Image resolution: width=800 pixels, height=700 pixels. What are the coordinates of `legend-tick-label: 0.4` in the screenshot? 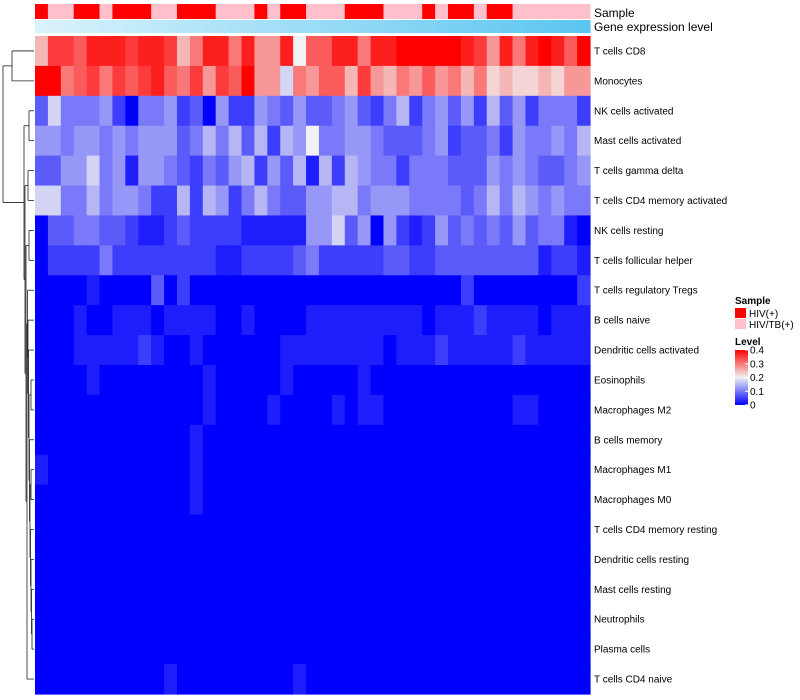 It's located at (757, 351).